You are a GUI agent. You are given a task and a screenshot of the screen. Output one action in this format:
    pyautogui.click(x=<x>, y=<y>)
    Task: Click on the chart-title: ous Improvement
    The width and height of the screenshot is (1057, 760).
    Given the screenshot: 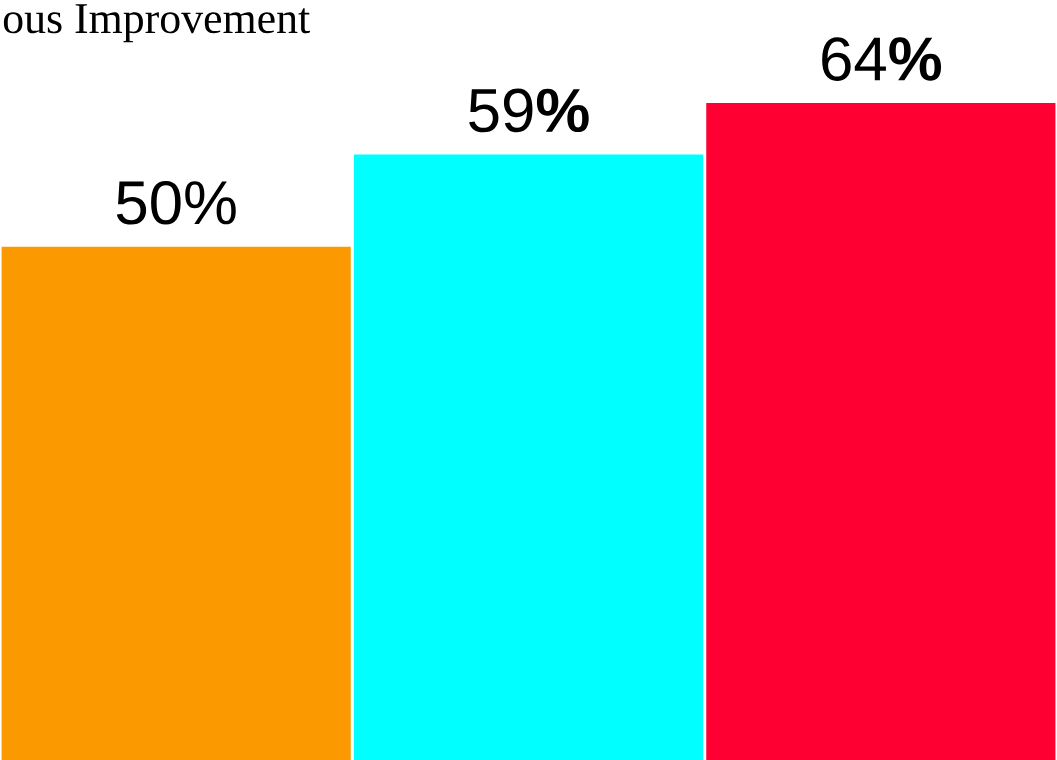 What is the action you would take?
    pyautogui.click(x=156, y=23)
    